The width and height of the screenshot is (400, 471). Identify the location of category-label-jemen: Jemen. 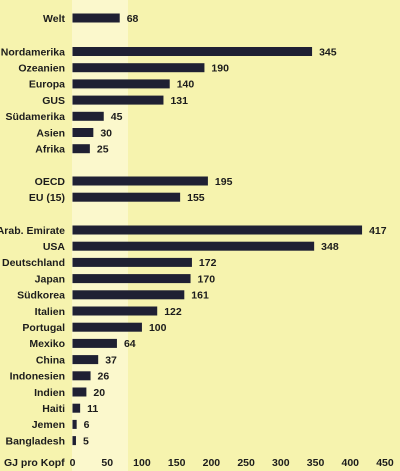
(48, 425).